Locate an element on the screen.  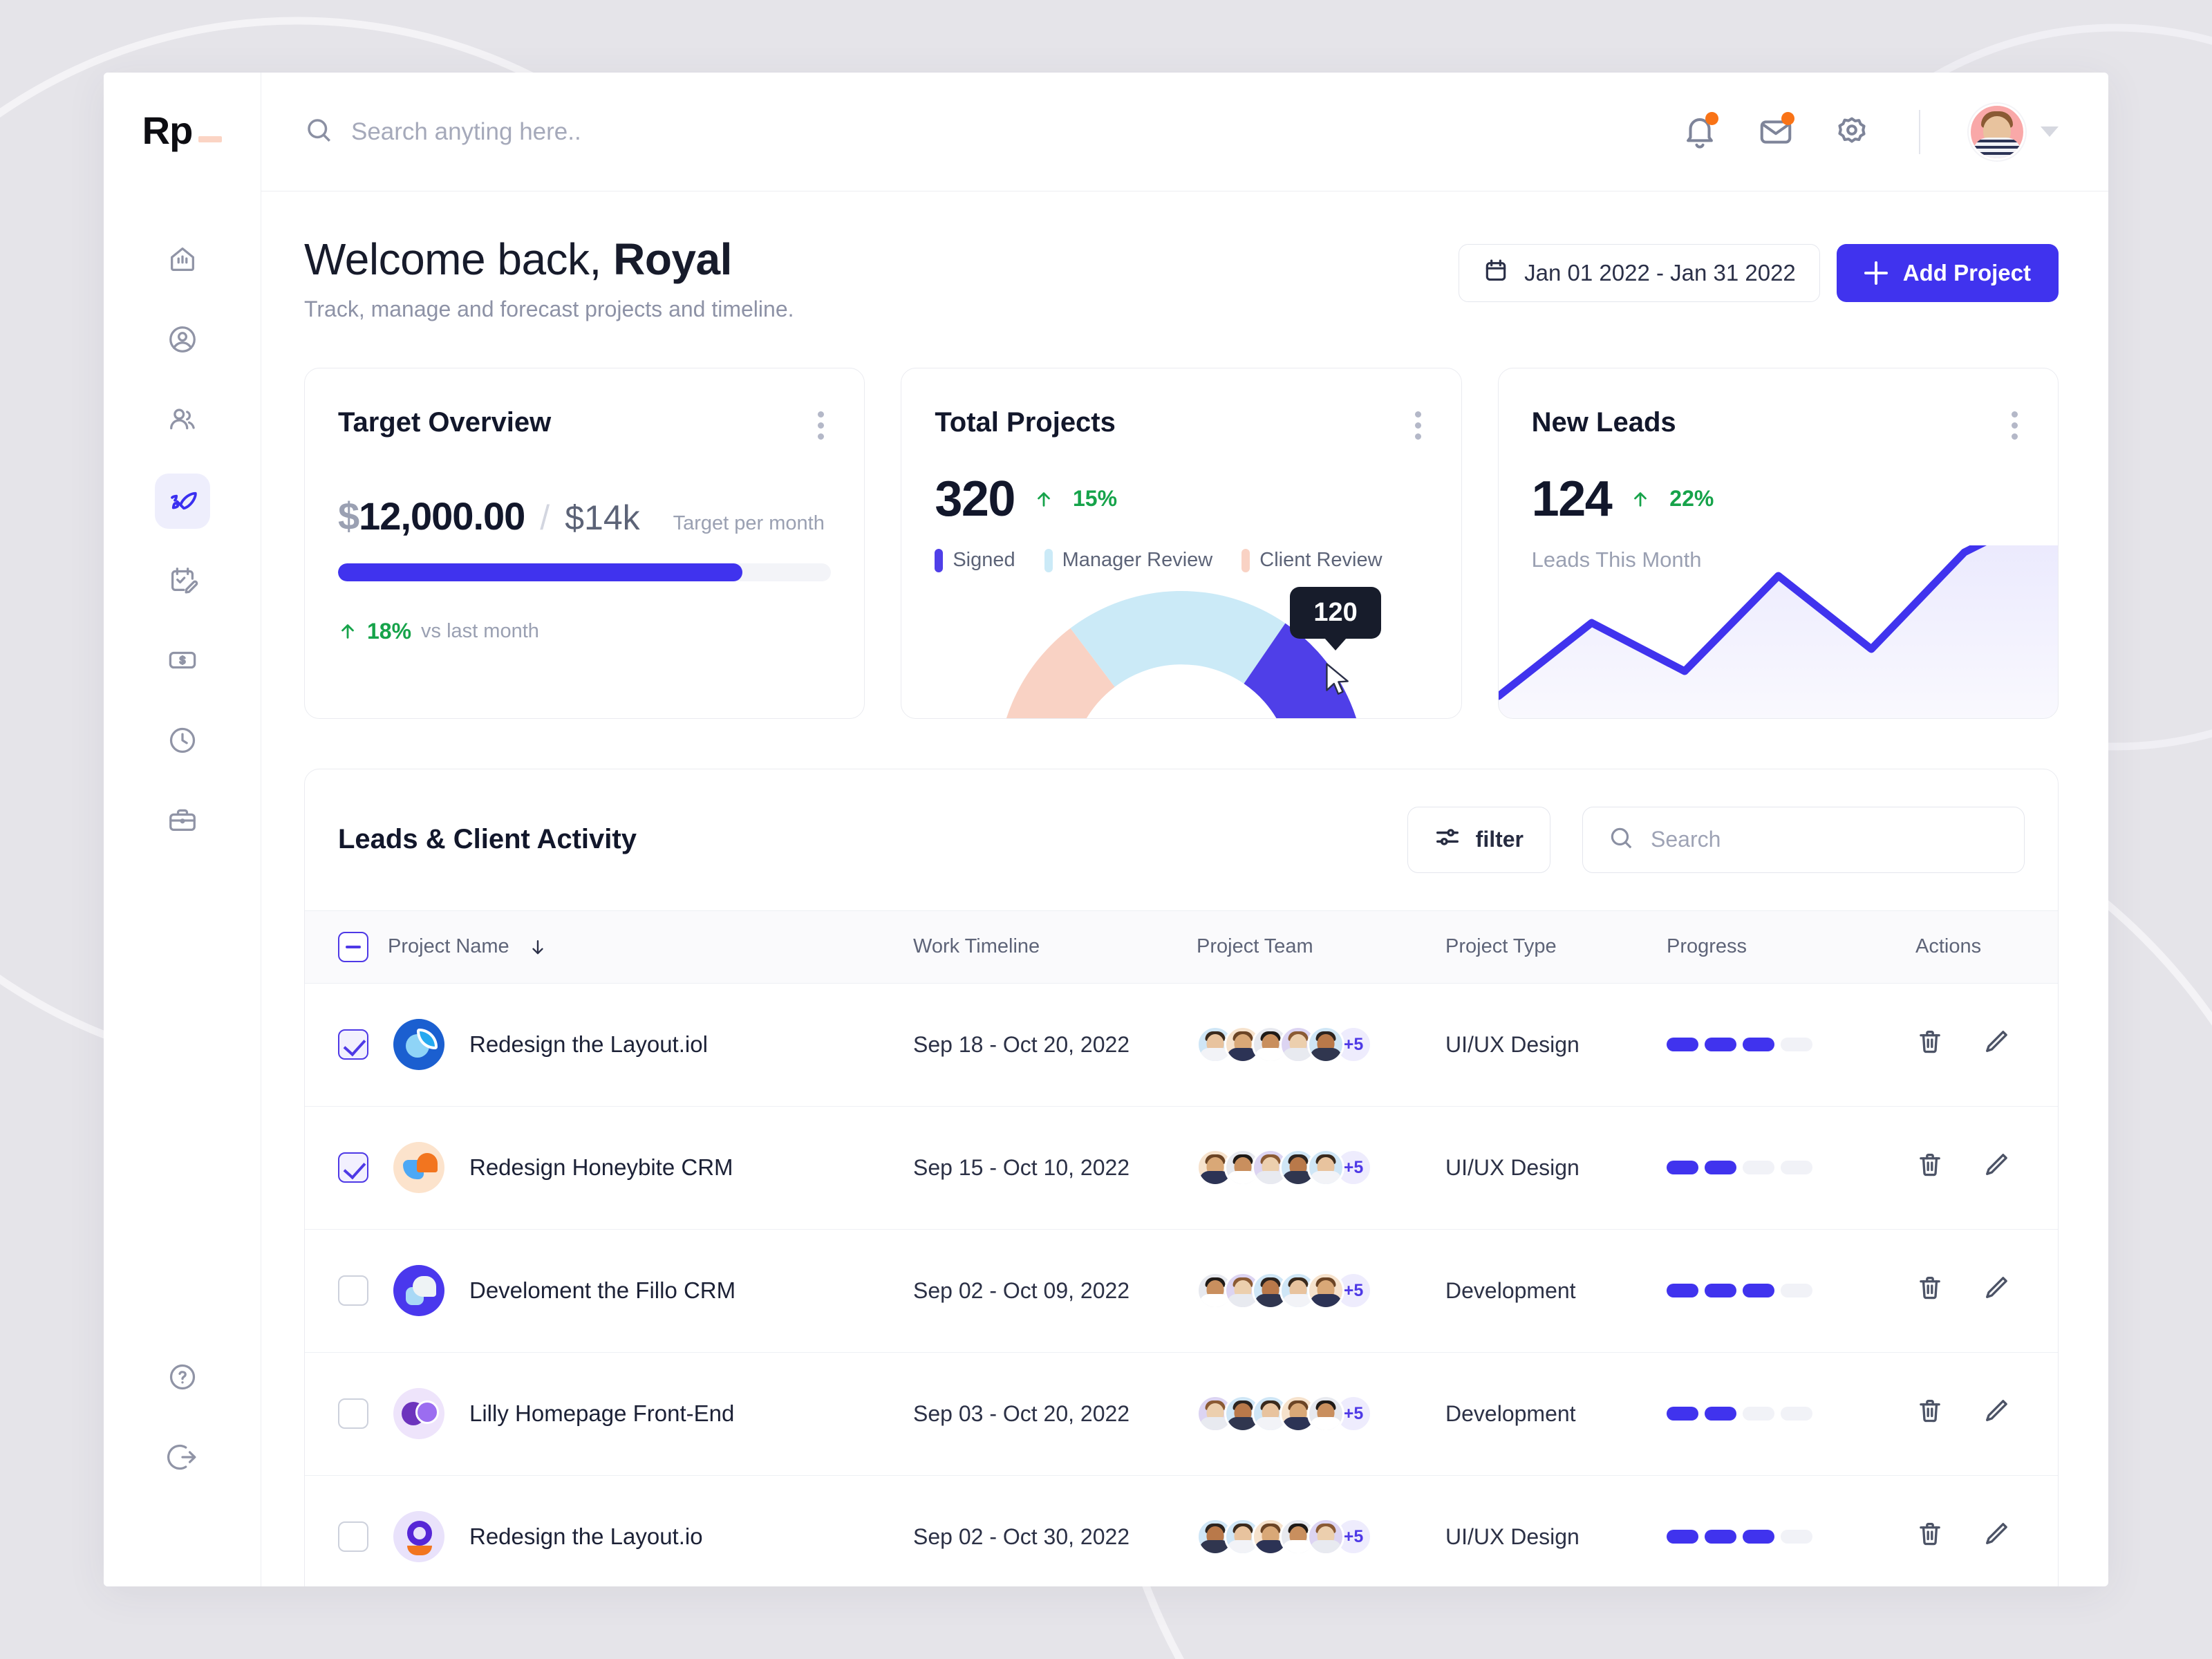
money-dollar-icon is located at coordinates (182, 661).